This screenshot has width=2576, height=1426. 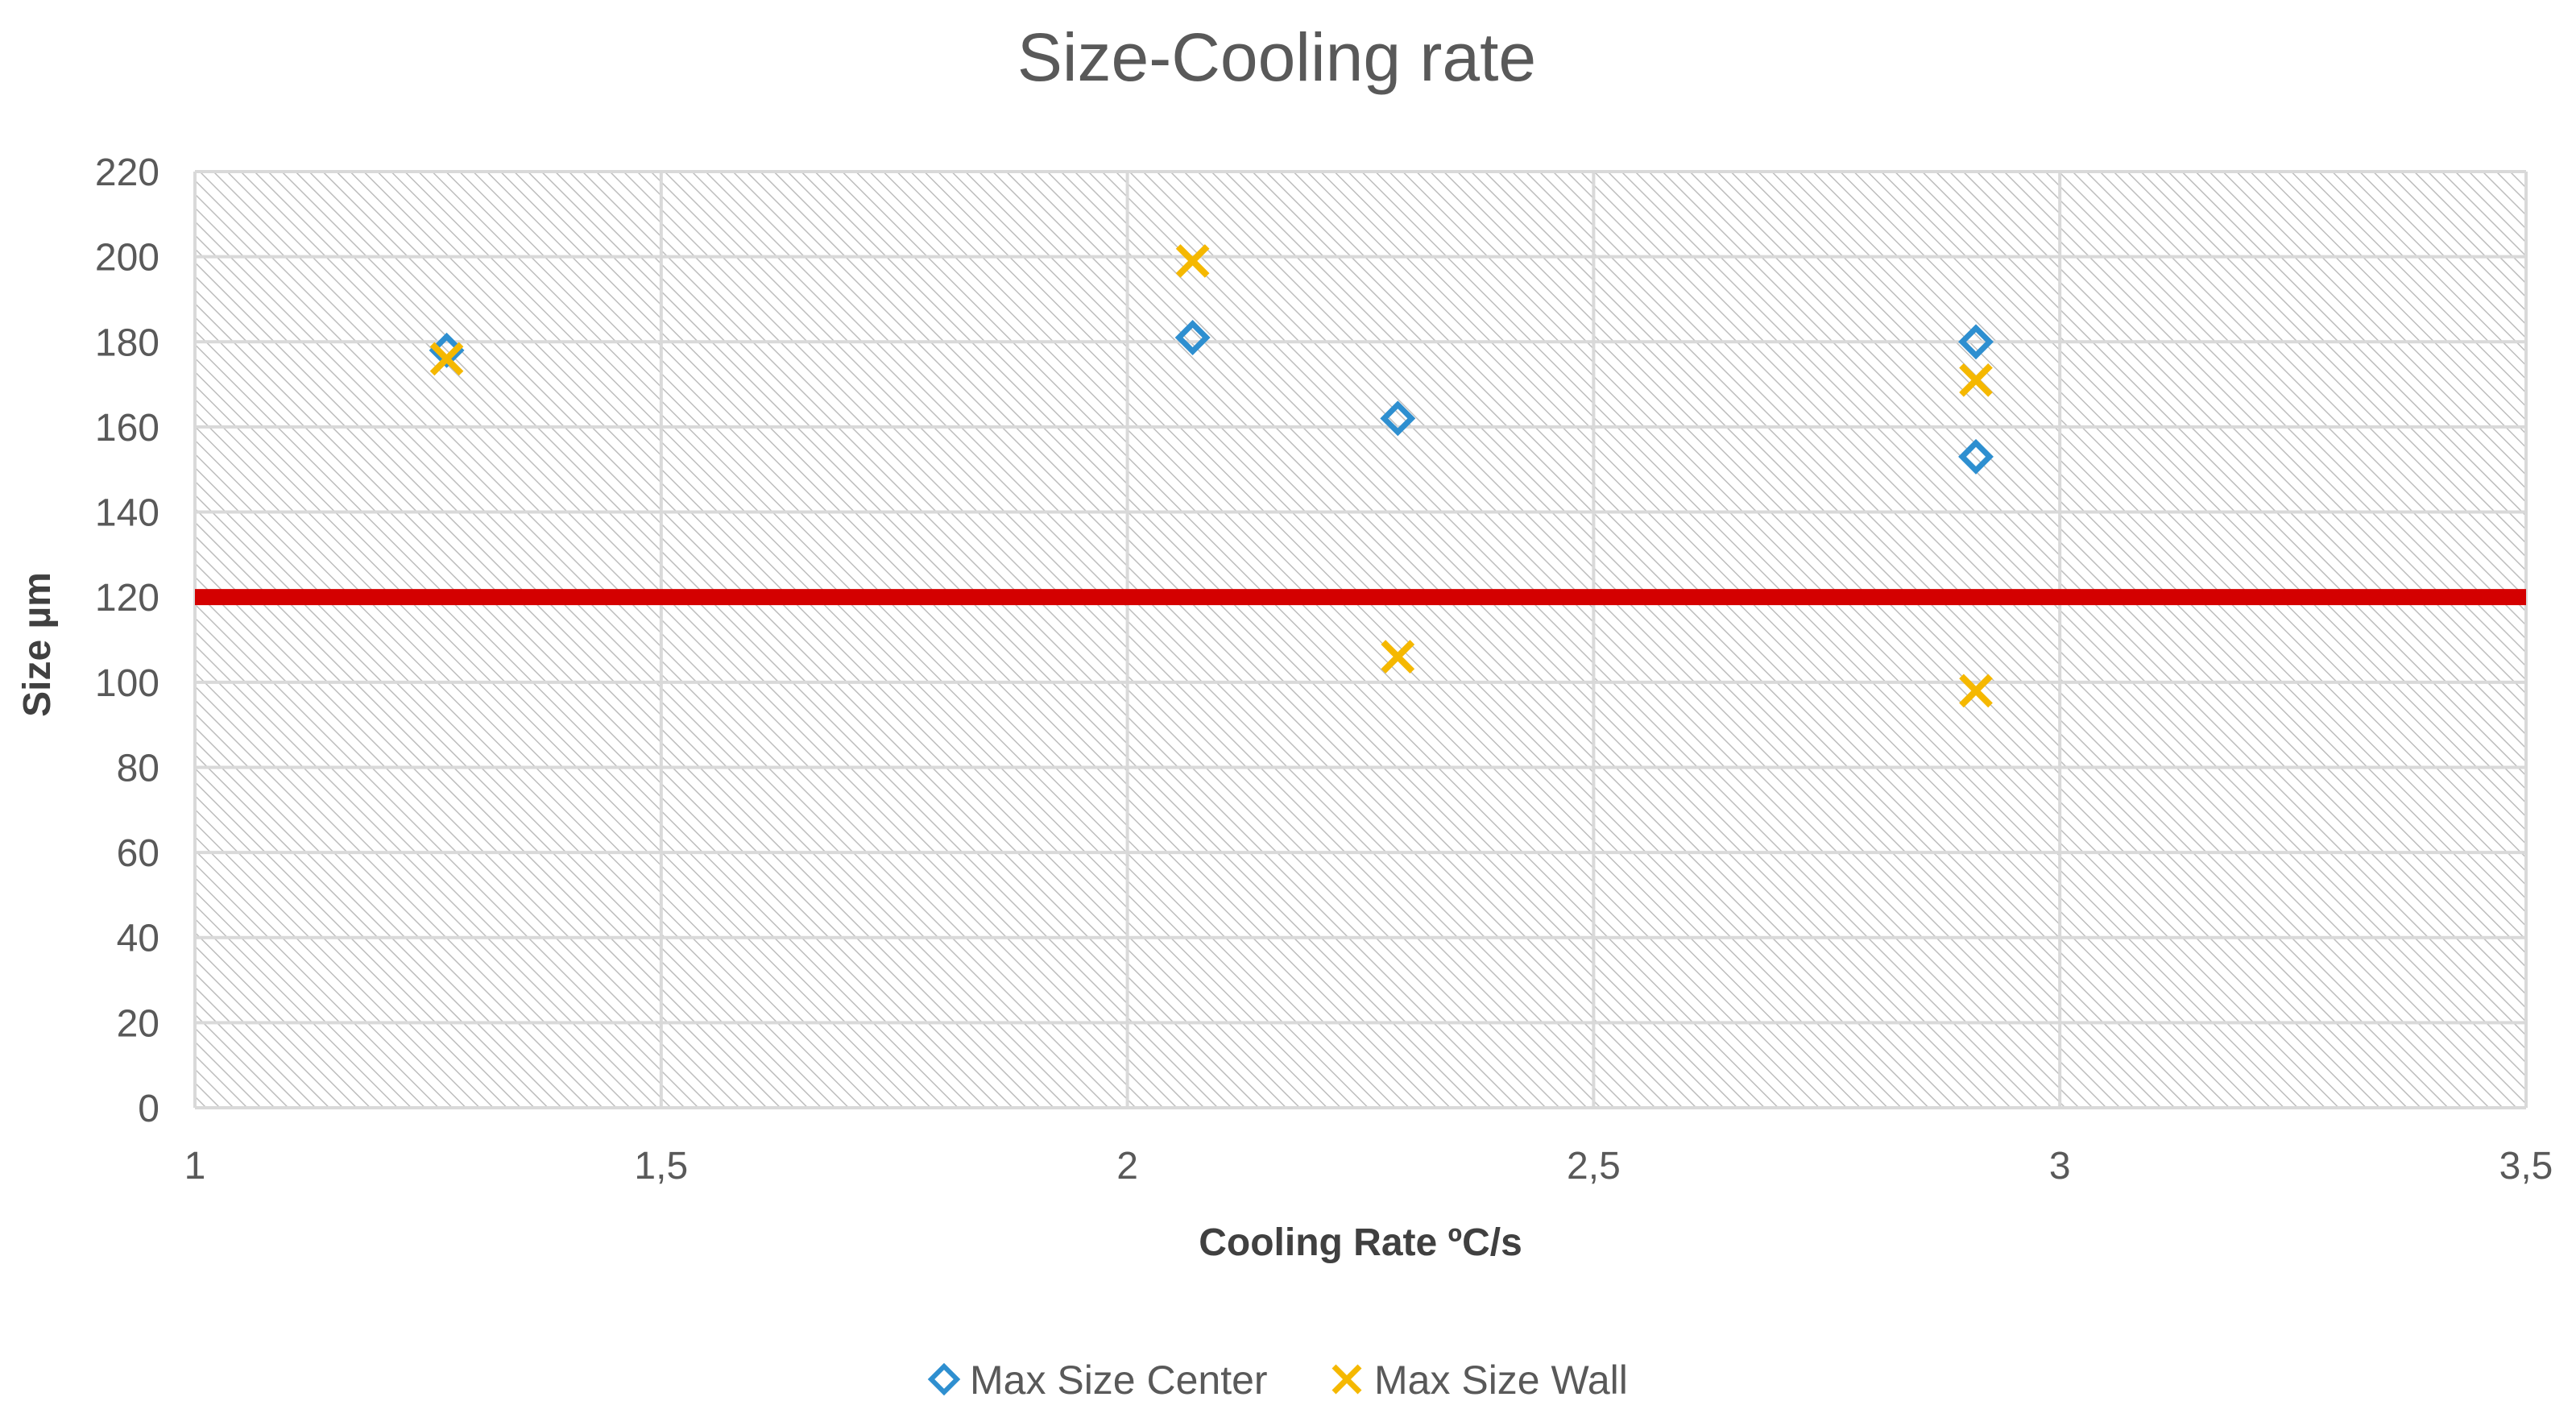 What do you see at coordinates (127, 429) in the screenshot?
I see `y-tick-label: 160` at bounding box center [127, 429].